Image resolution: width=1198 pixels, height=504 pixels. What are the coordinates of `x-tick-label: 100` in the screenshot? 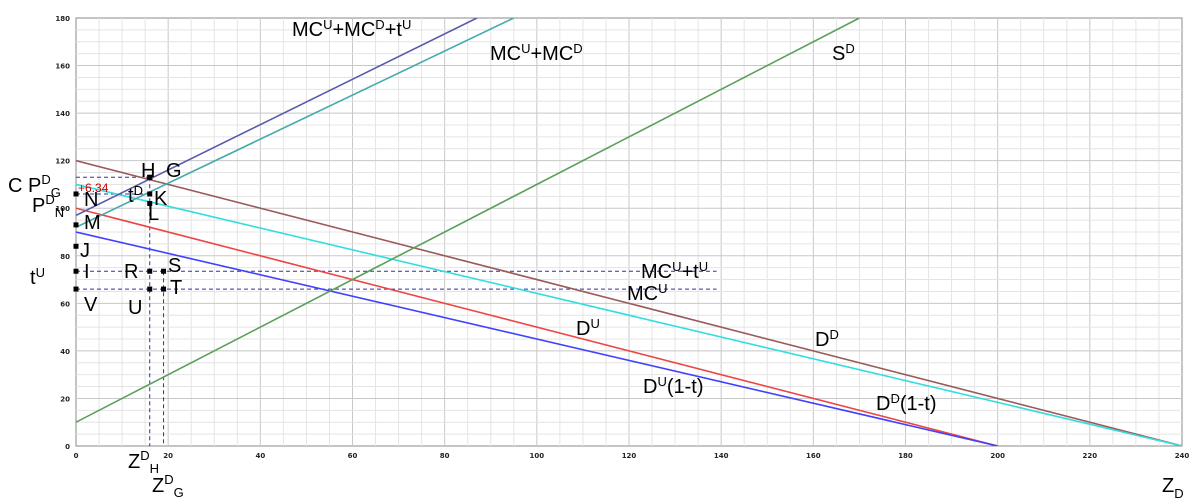 It's located at (537, 456).